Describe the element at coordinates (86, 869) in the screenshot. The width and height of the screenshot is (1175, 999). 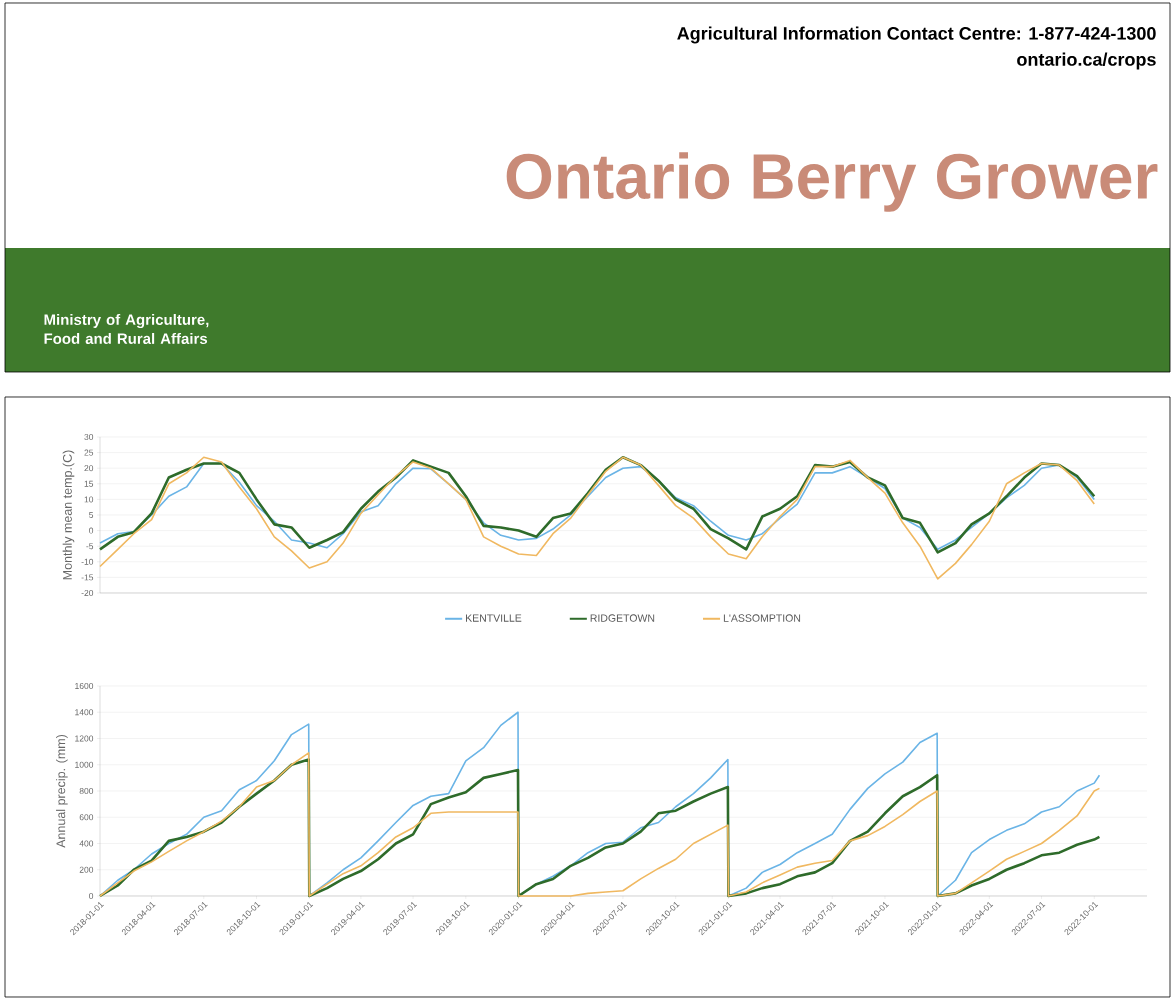
I see `y-tick-label: 200` at that location.